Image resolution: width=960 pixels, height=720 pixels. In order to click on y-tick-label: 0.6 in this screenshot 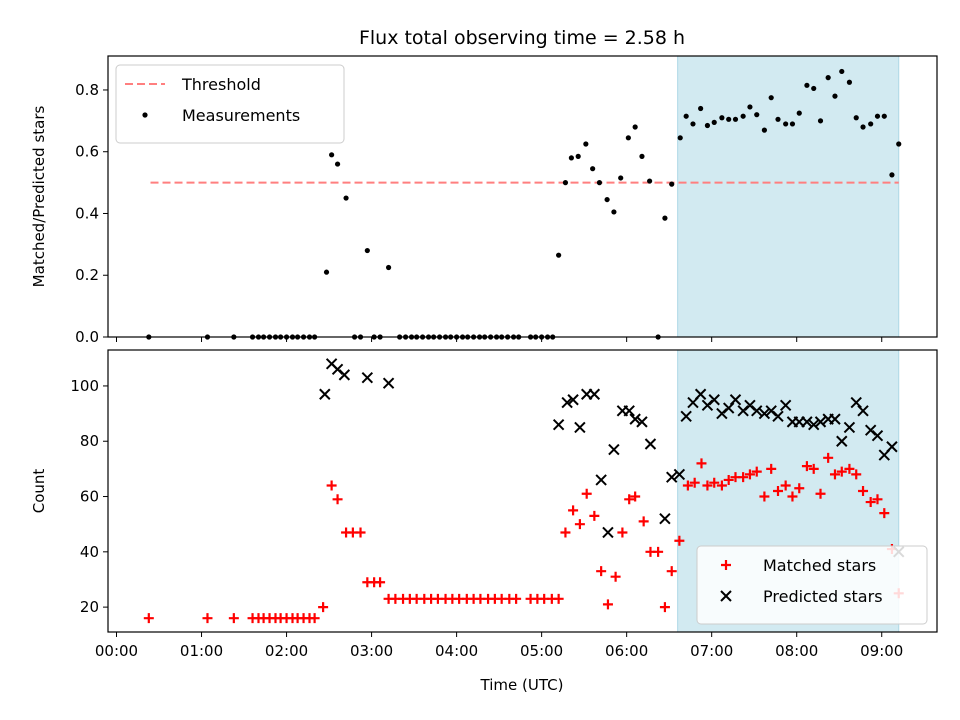, I will do `click(87, 152)`.